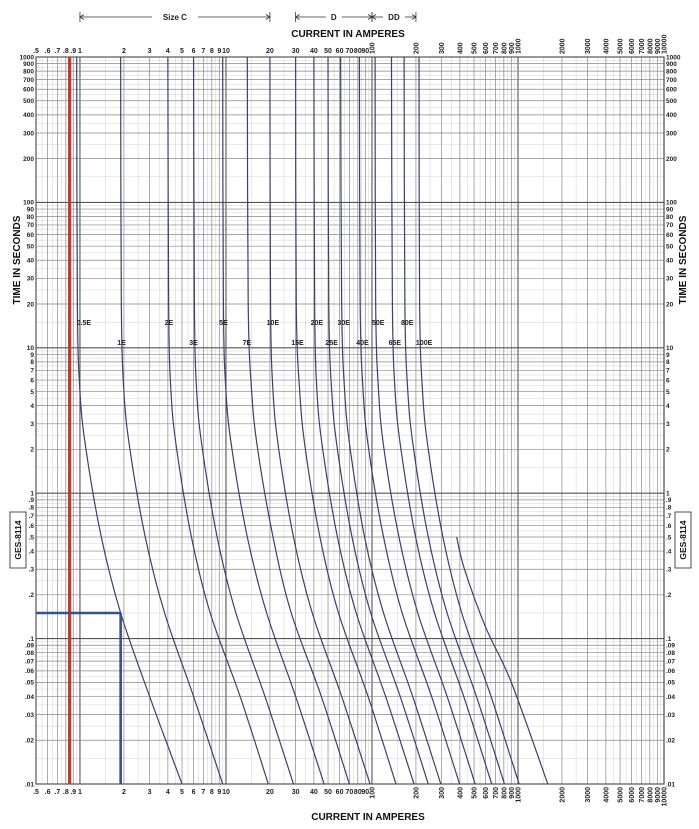 The height and width of the screenshot is (829, 699). I want to click on y-tick-right: 80, so click(670, 217).